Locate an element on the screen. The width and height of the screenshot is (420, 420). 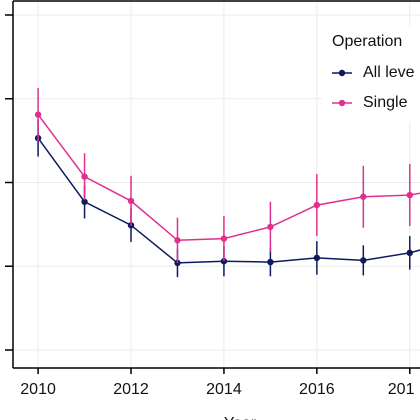
x-tick-label: 201 is located at coordinates (401, 389).